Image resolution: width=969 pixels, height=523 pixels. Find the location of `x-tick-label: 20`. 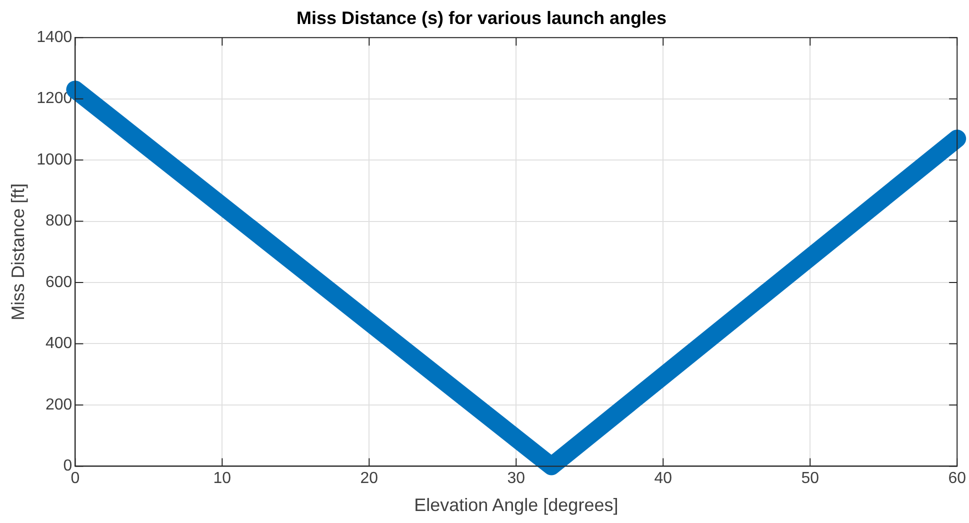

x-tick-label: 20 is located at coordinates (369, 479).